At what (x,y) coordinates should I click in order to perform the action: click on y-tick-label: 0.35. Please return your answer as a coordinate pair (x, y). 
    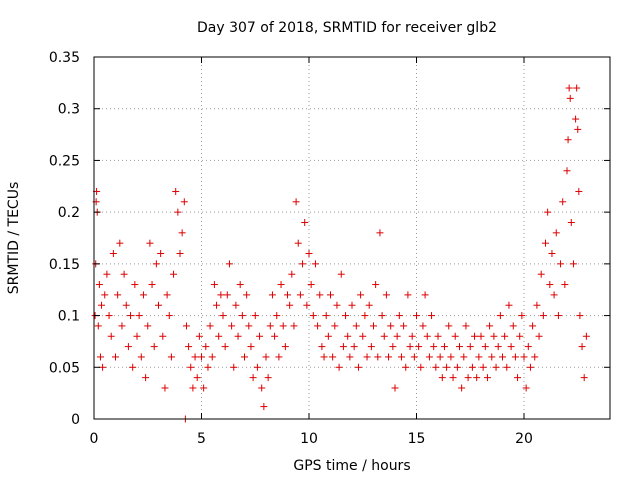
    Looking at the image, I should click on (64, 58).